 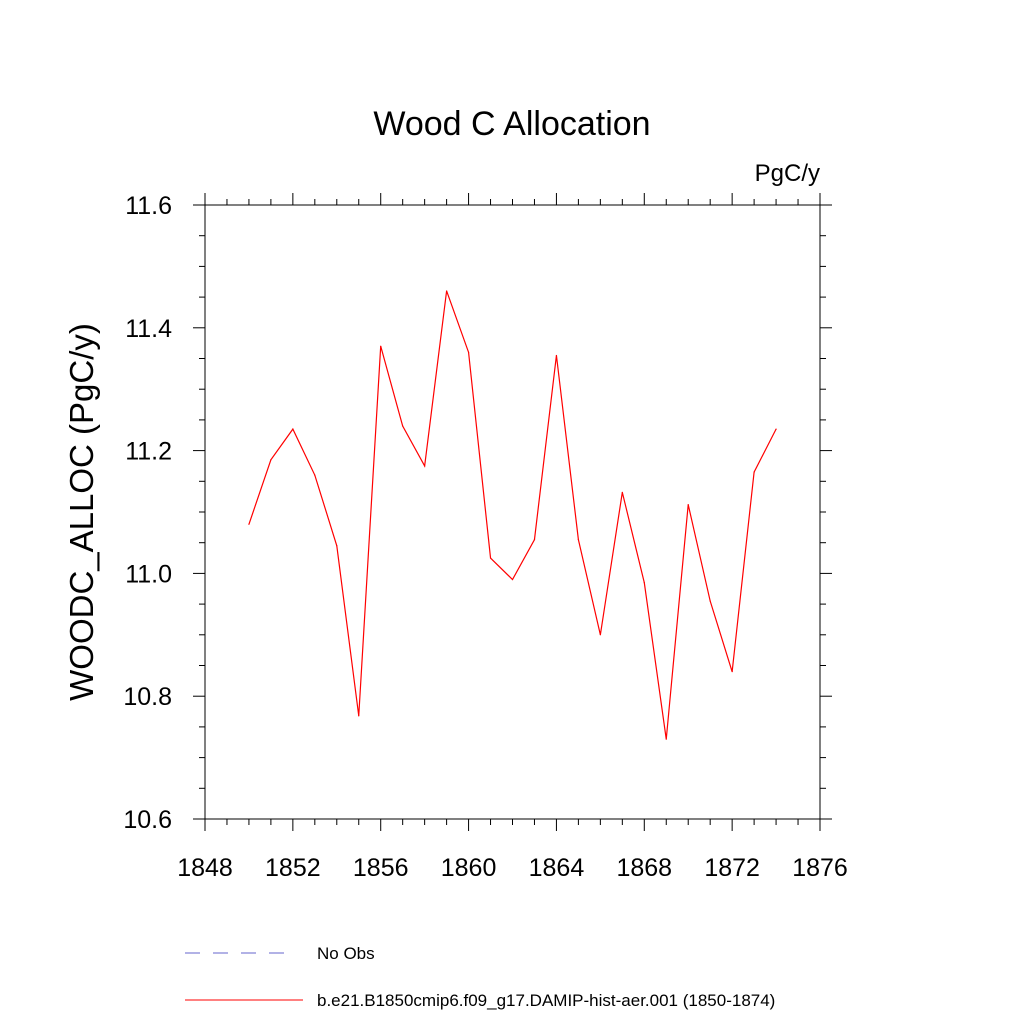 What do you see at coordinates (469, 868) in the screenshot?
I see `x-tick-label: 1860` at bounding box center [469, 868].